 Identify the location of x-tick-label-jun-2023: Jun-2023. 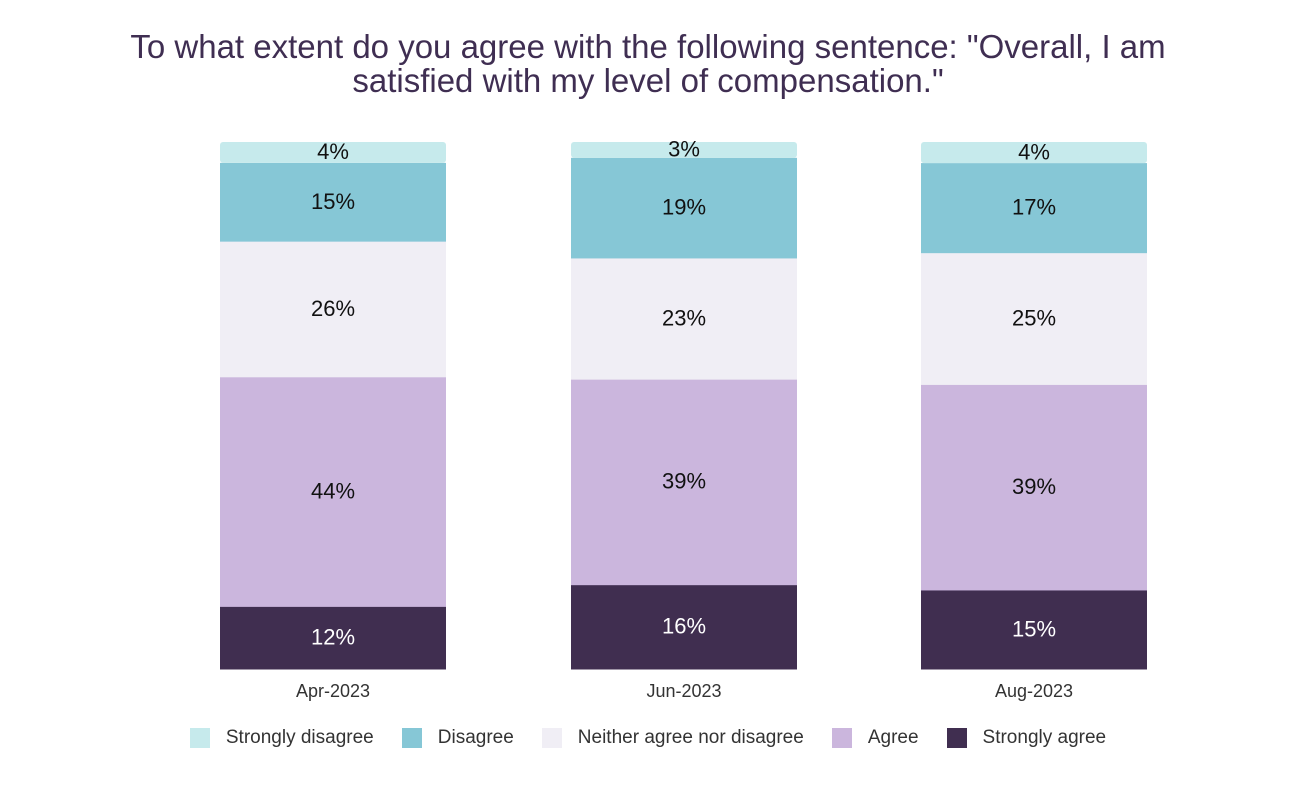
(683, 691).